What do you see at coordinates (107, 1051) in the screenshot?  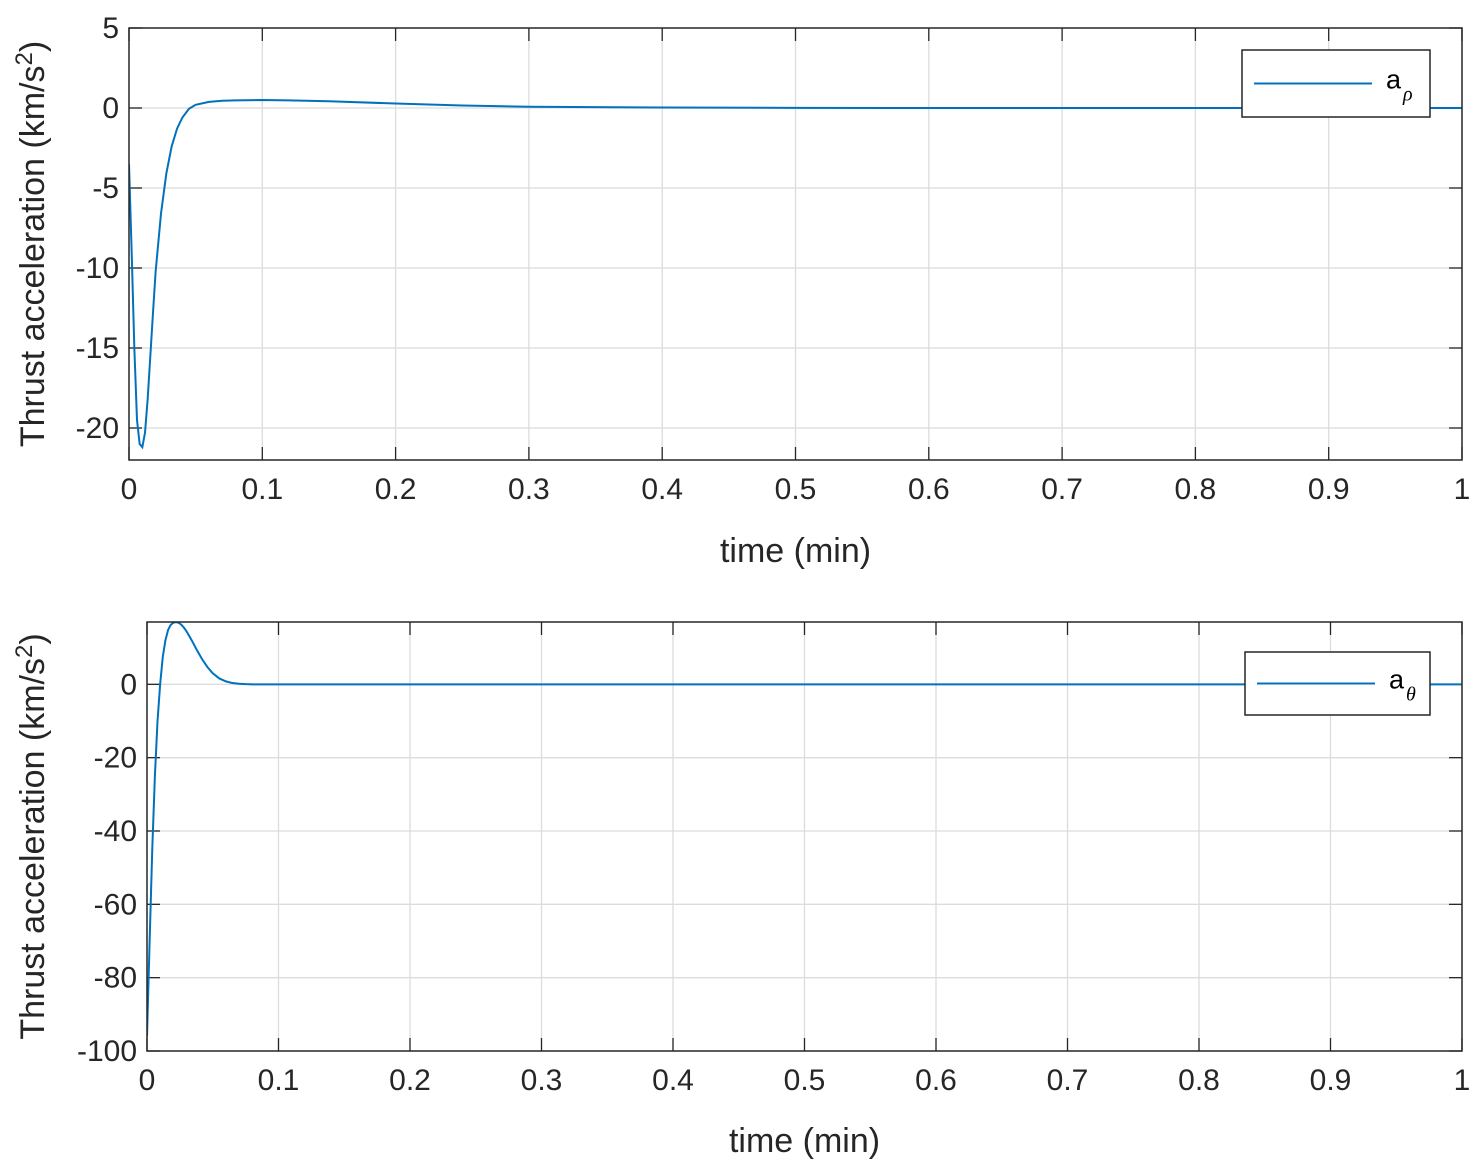 I see `y-tick-label: -100` at bounding box center [107, 1051].